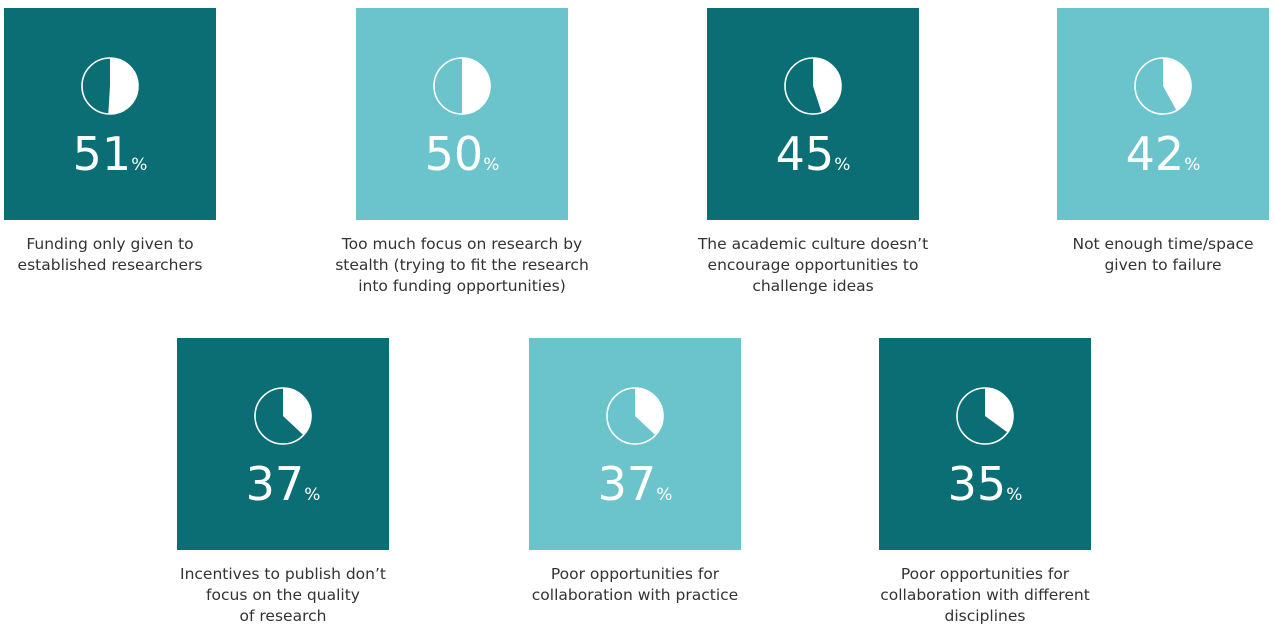 This screenshot has width=1274, height=639. Describe the element at coordinates (454, 154) in the screenshot. I see `value: 50` at that location.